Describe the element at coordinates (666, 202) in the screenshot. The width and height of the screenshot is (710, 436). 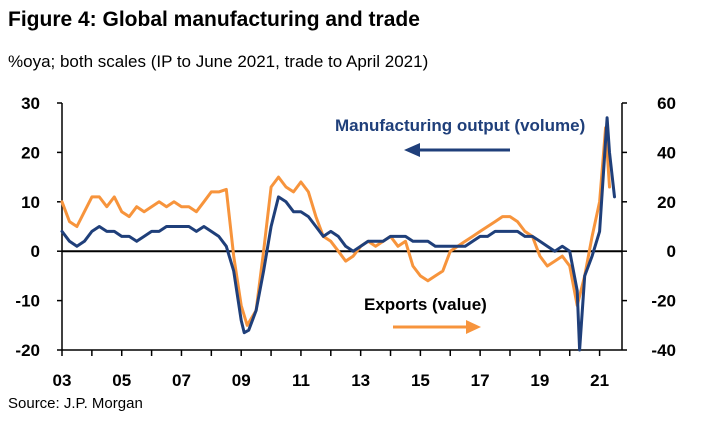
I see `right-tick-label: 20` at that location.